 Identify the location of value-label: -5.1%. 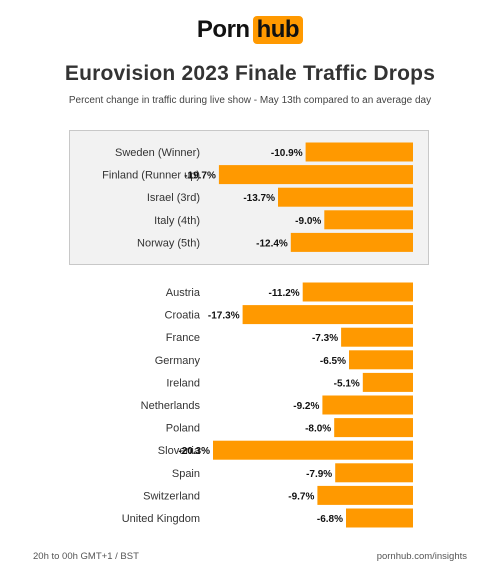
(347, 383).